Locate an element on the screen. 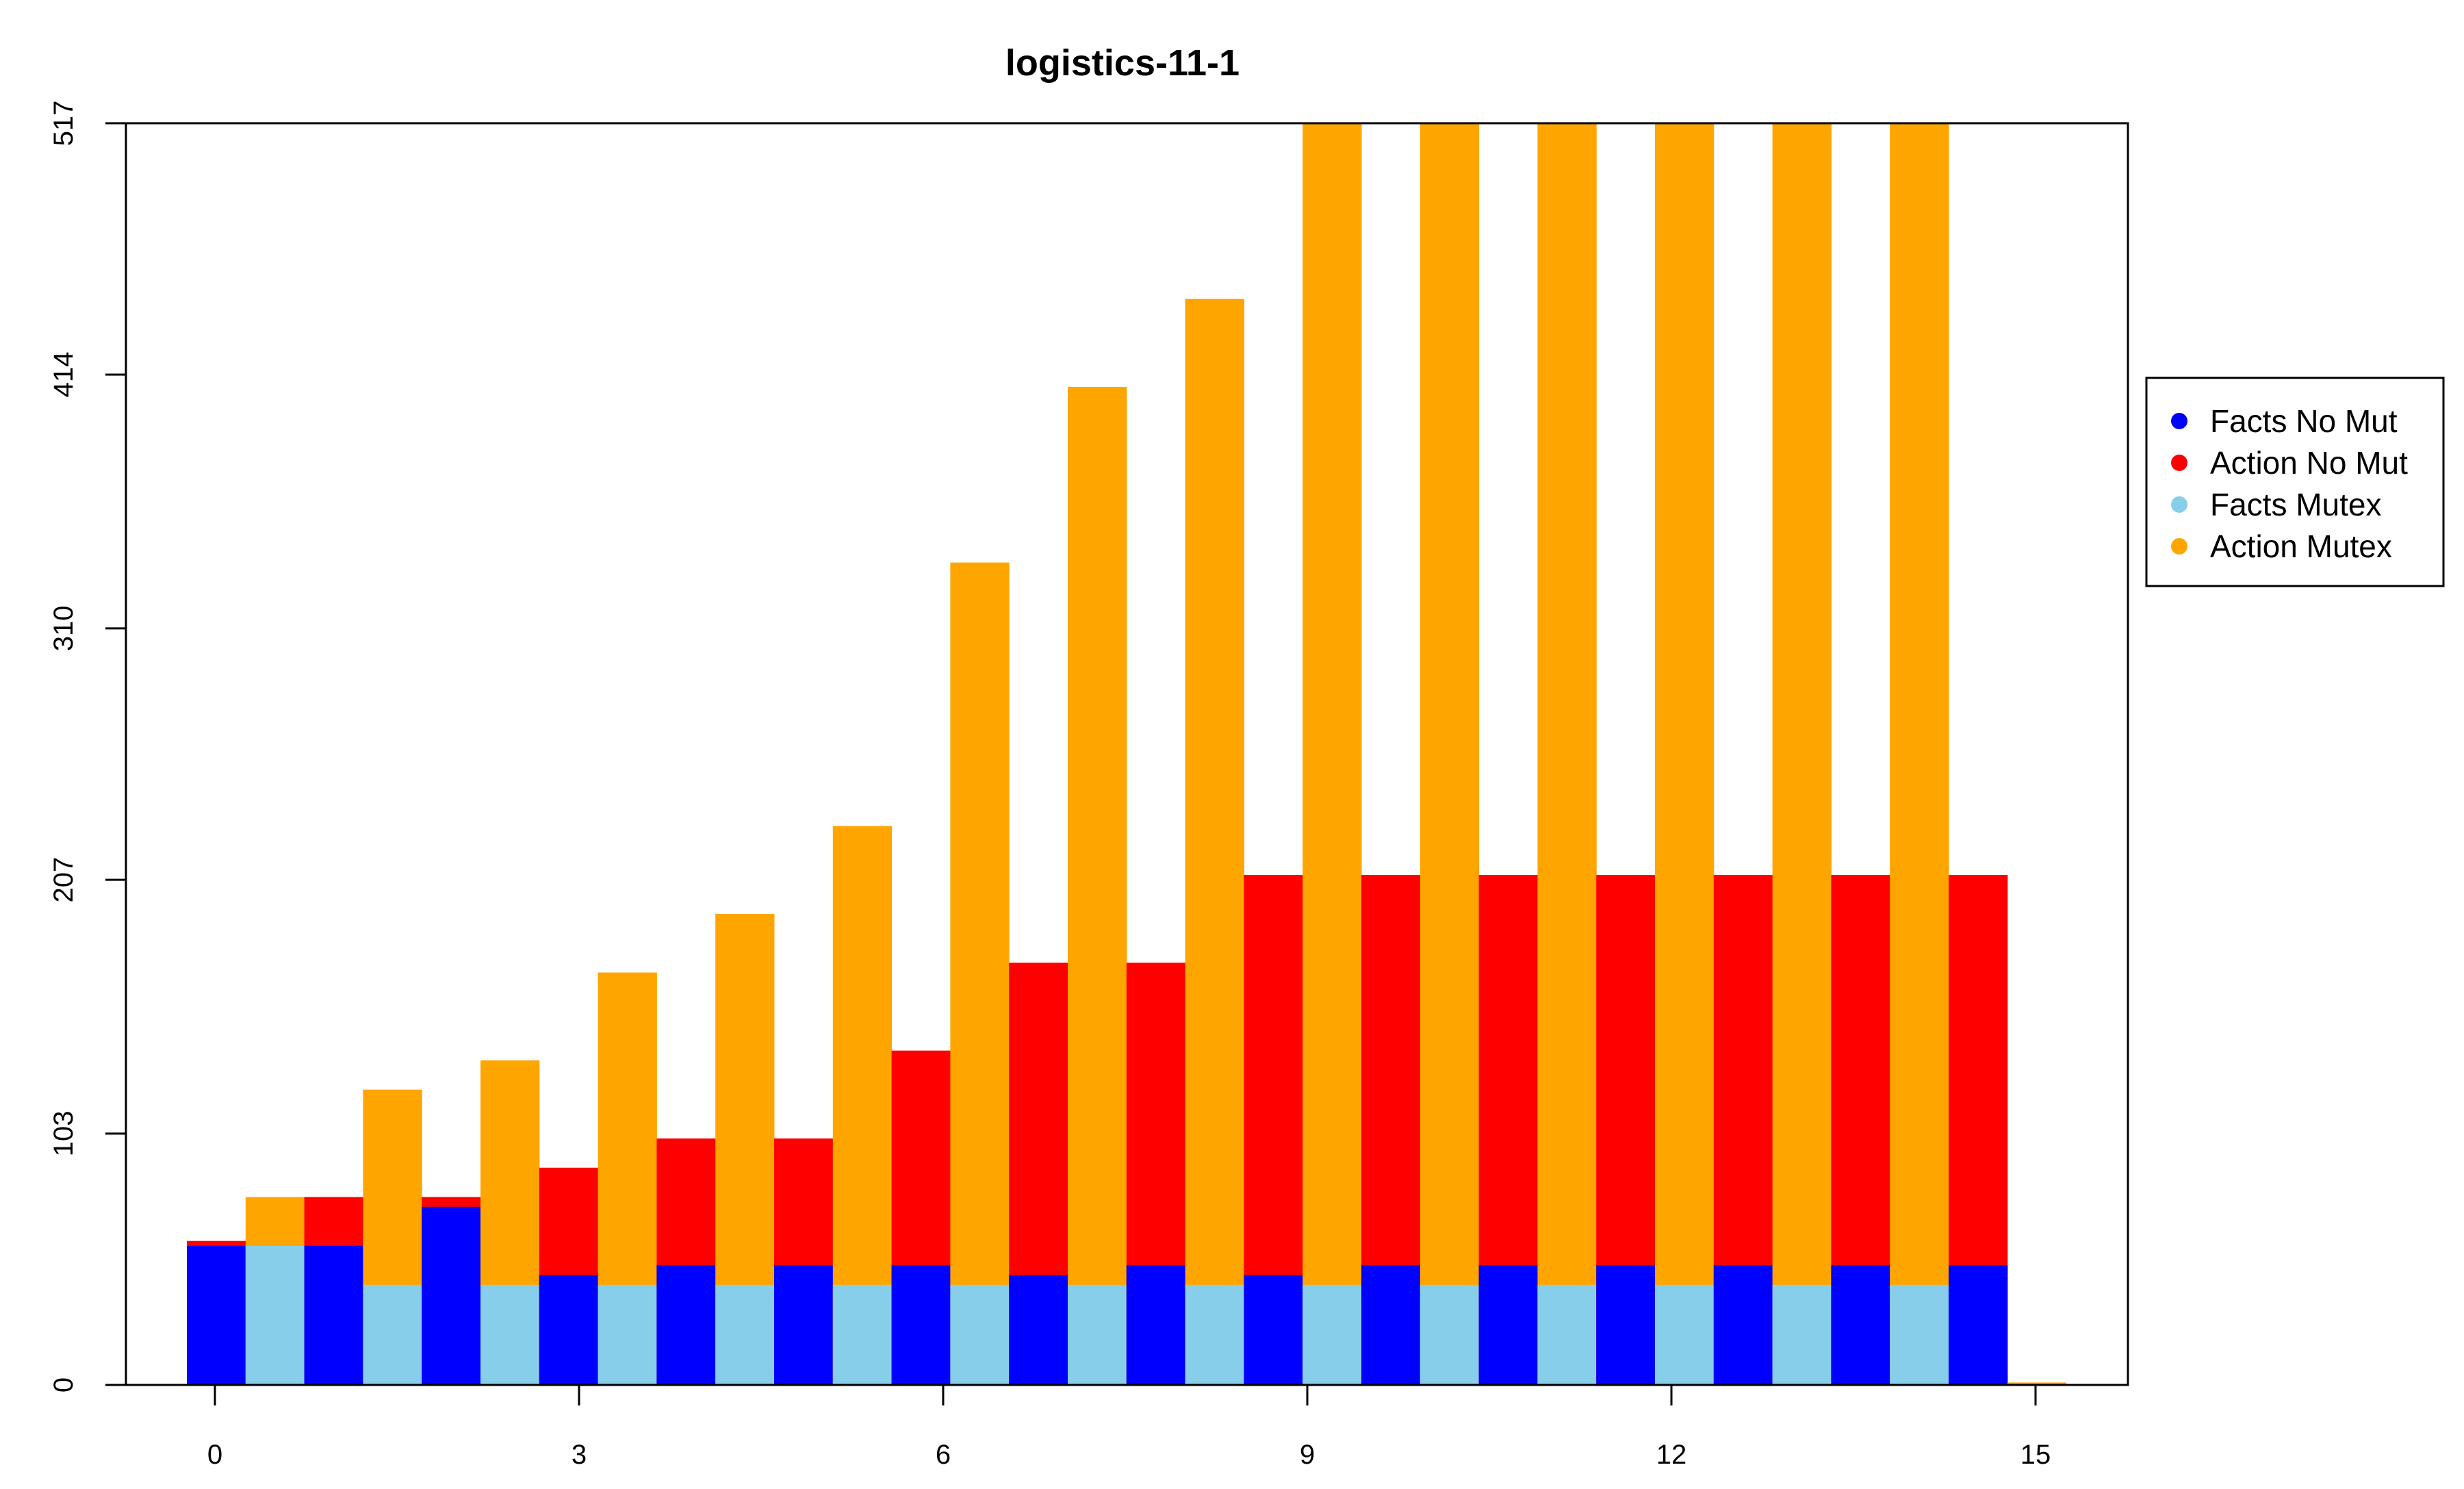  legend-label: Action Mutex is located at coordinates (2301, 546).